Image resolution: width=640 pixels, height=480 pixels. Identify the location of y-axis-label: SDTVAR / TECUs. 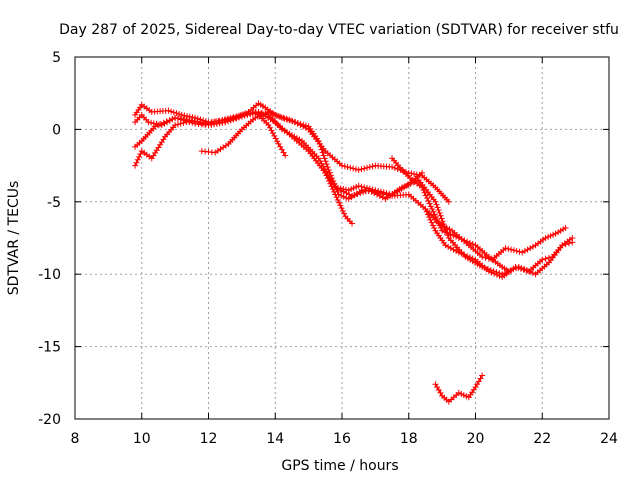
(14, 238).